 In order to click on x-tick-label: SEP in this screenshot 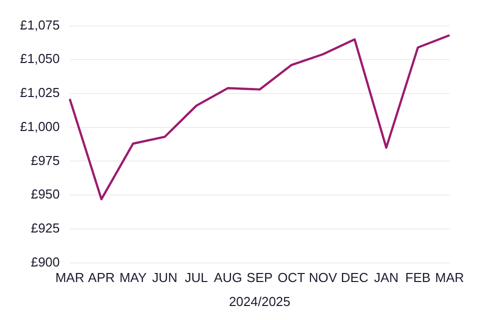, I will do `click(259, 278)`.